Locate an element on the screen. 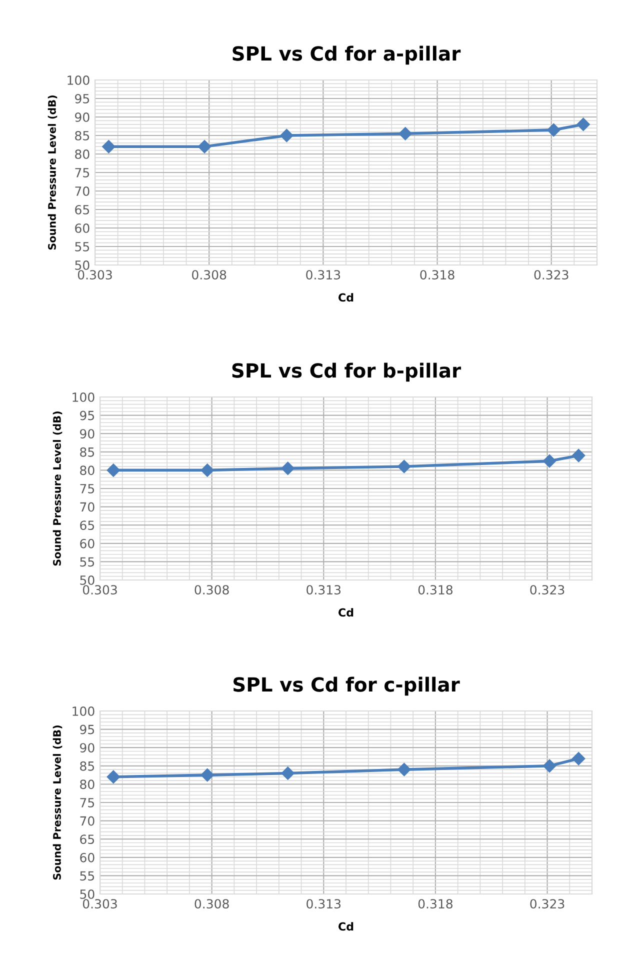  chart-title: SPL vs Cd for a-pillar is located at coordinates (346, 55).